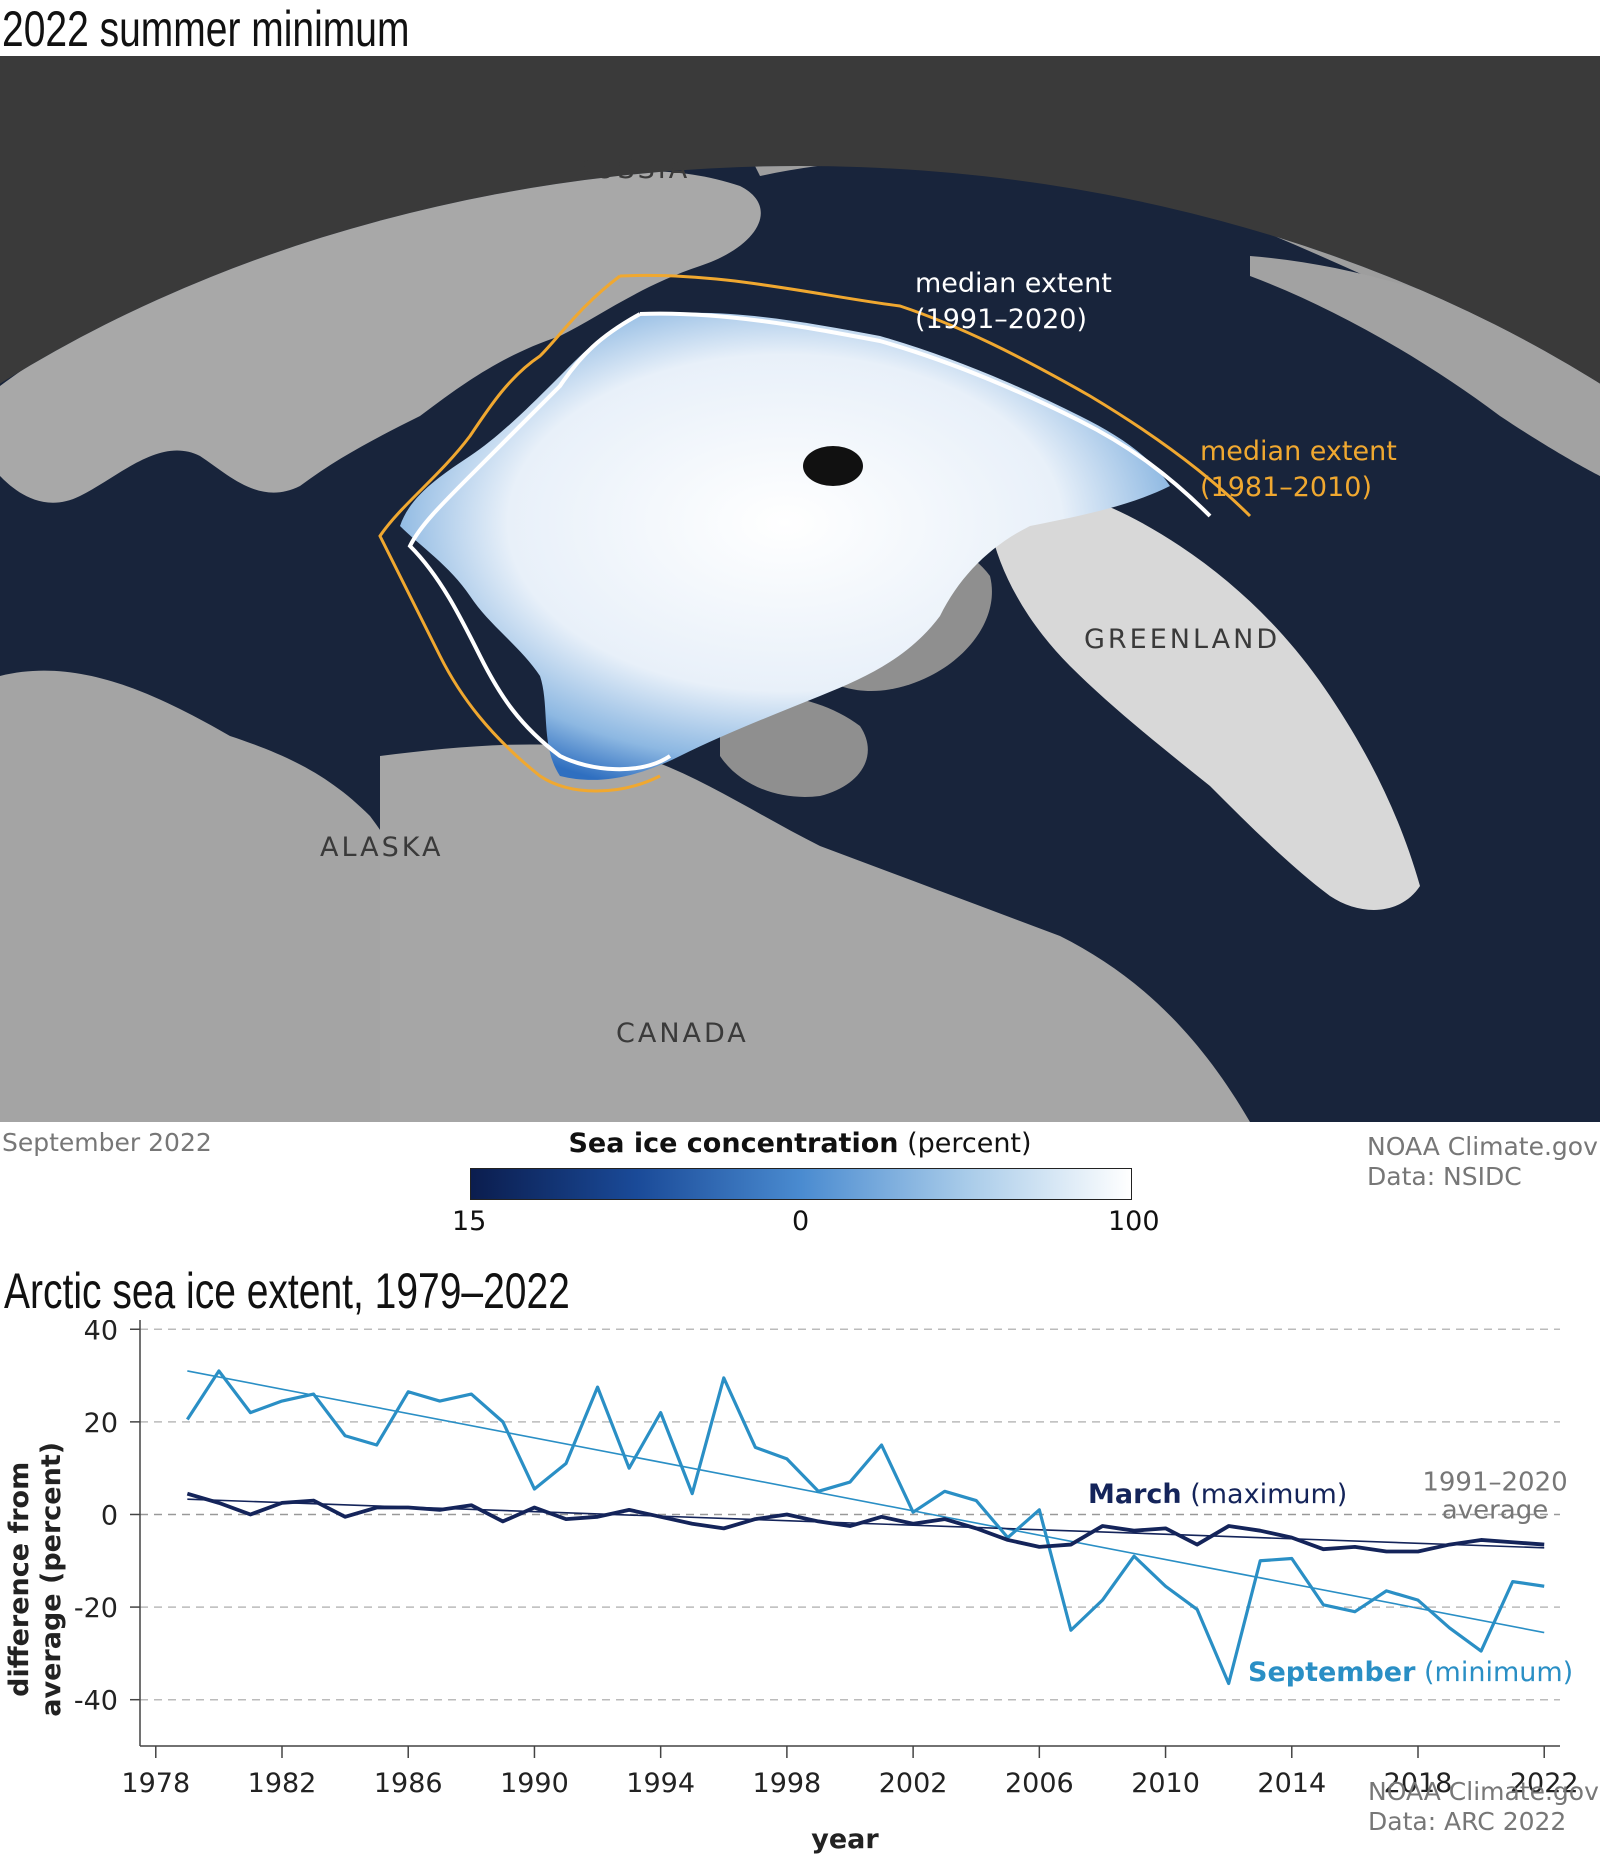 The height and width of the screenshot is (1866, 1600). I want to click on september-label-note: (minimum), so click(1494, 1672).